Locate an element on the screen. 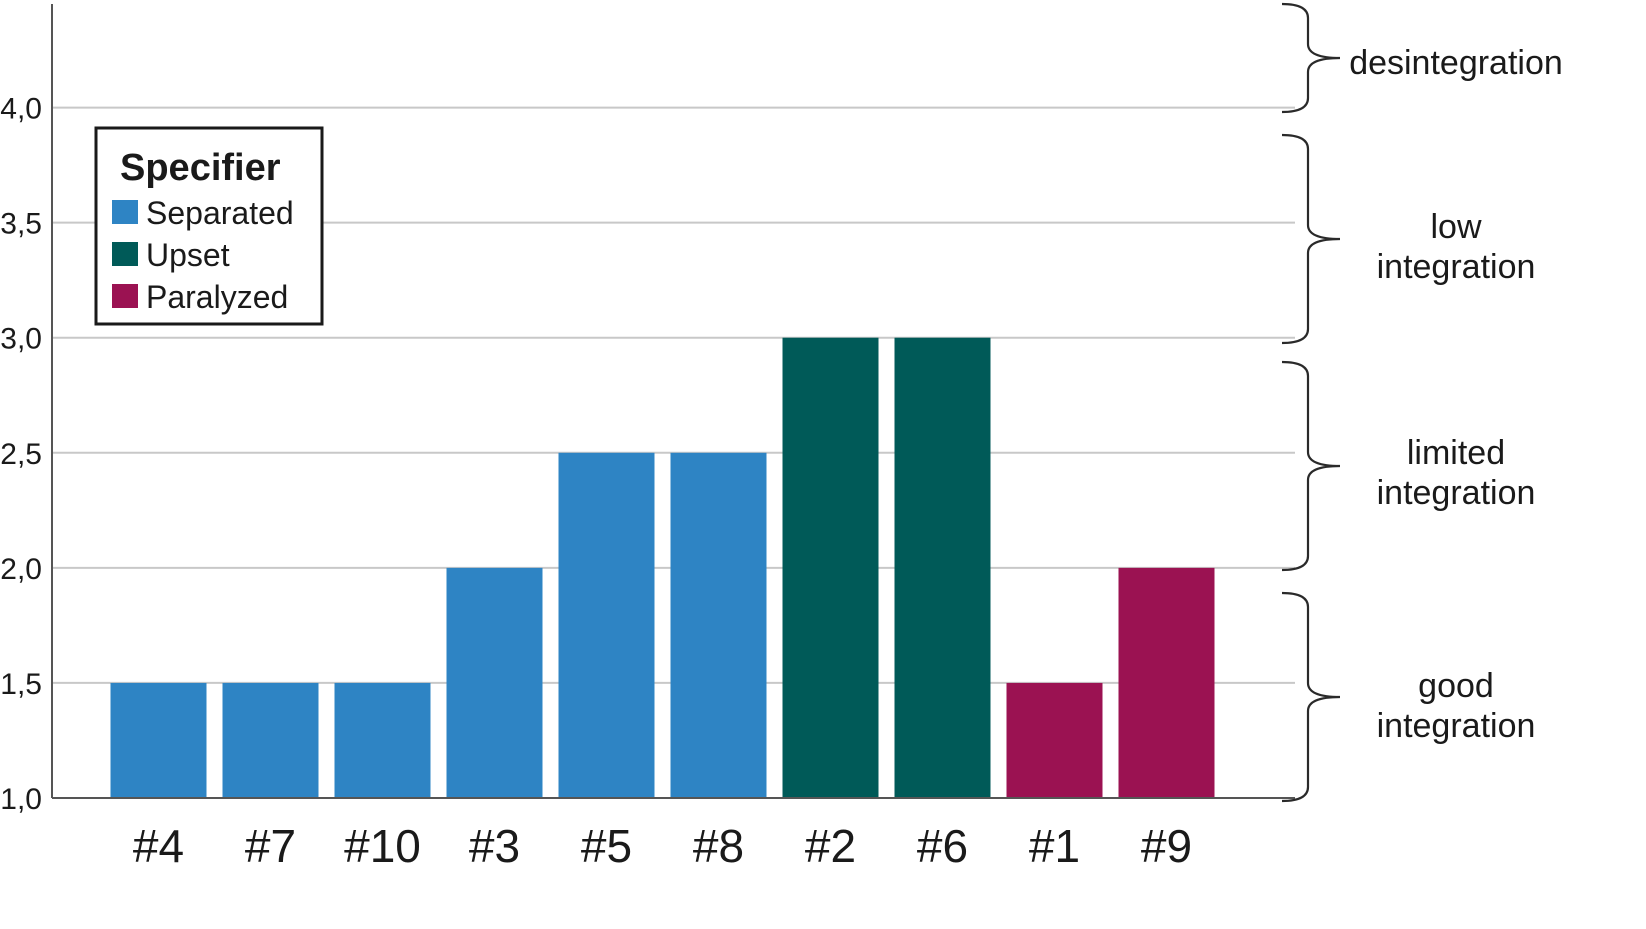 Image resolution: width=1646 pixels, height=929 pixels. x-tick-label: #6 is located at coordinates (942, 846).